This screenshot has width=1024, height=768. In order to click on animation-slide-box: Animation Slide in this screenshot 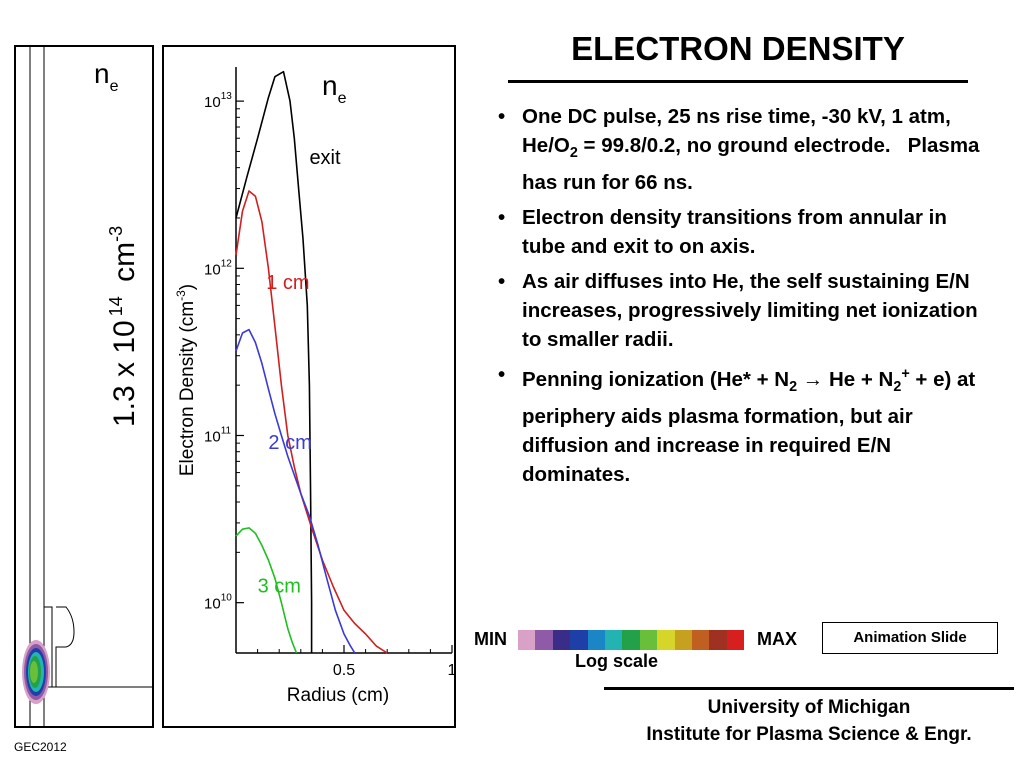, I will do `click(910, 638)`.